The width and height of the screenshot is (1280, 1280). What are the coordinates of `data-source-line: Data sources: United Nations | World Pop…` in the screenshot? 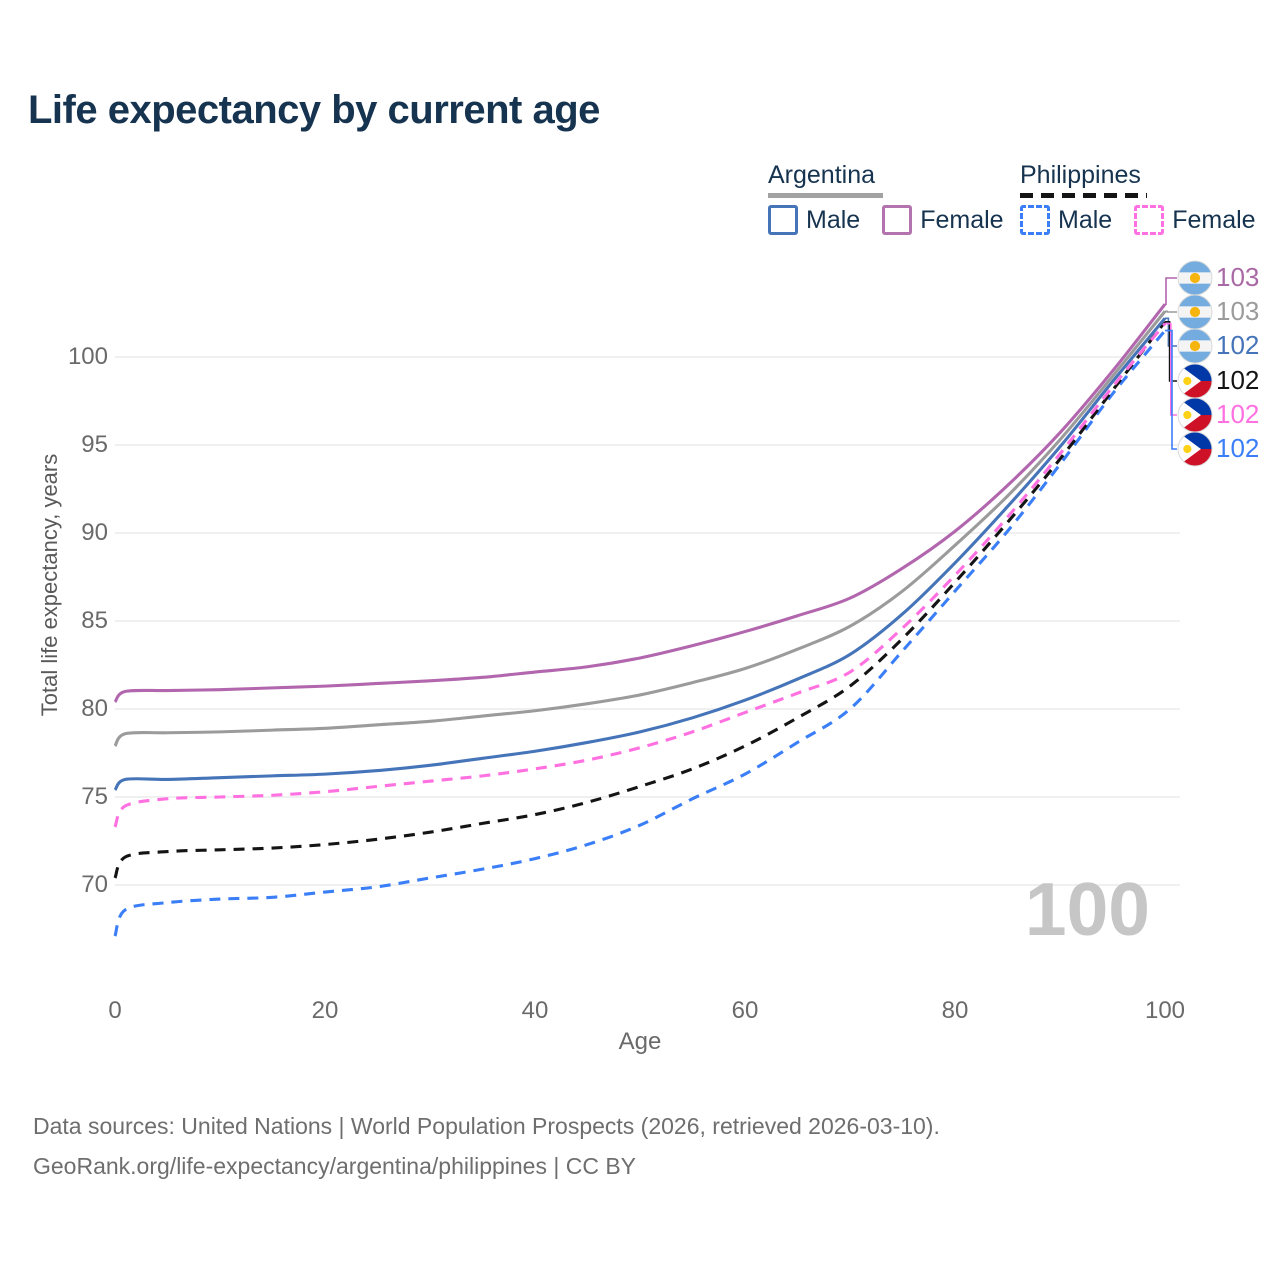 It's located at (486, 1126).